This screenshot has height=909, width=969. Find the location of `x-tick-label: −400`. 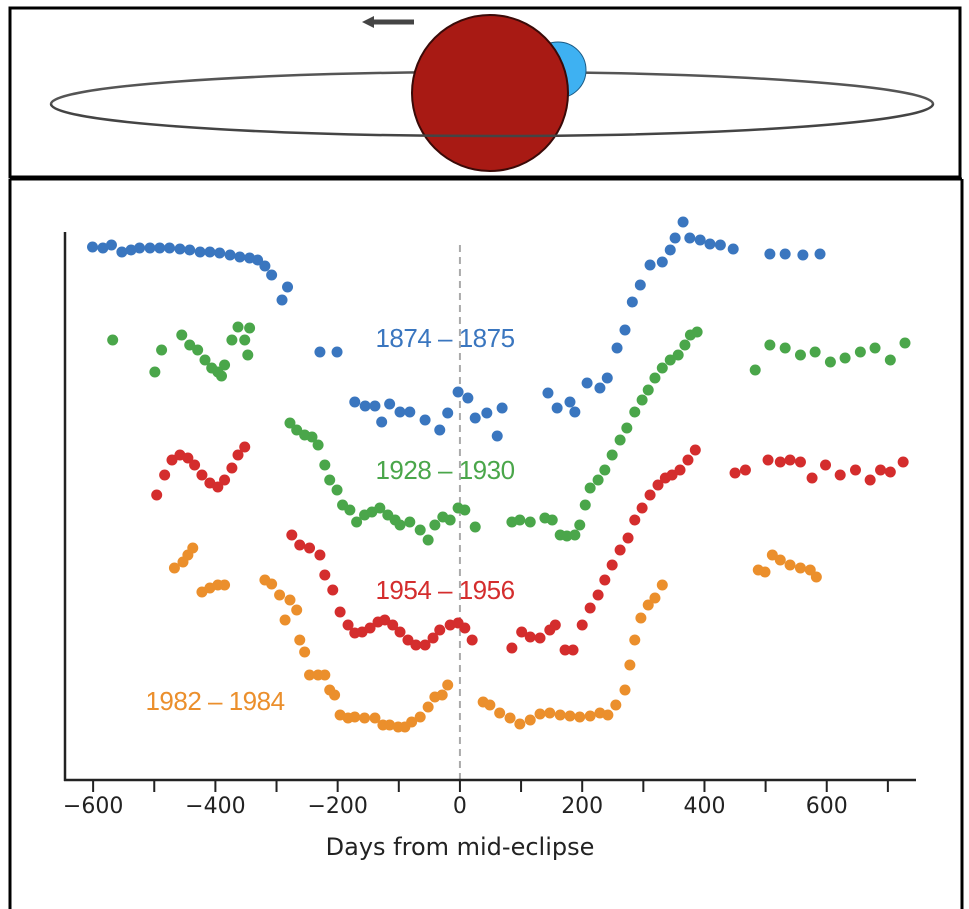

x-tick-label: −400 is located at coordinates (215, 806).